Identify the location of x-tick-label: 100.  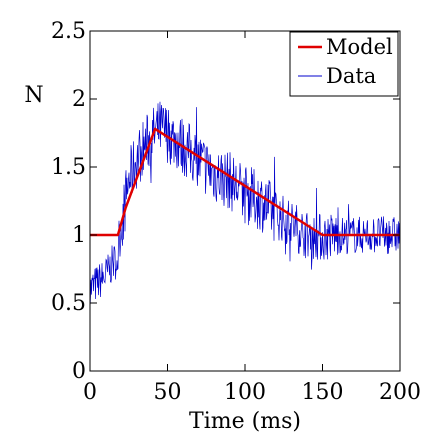
(245, 392).